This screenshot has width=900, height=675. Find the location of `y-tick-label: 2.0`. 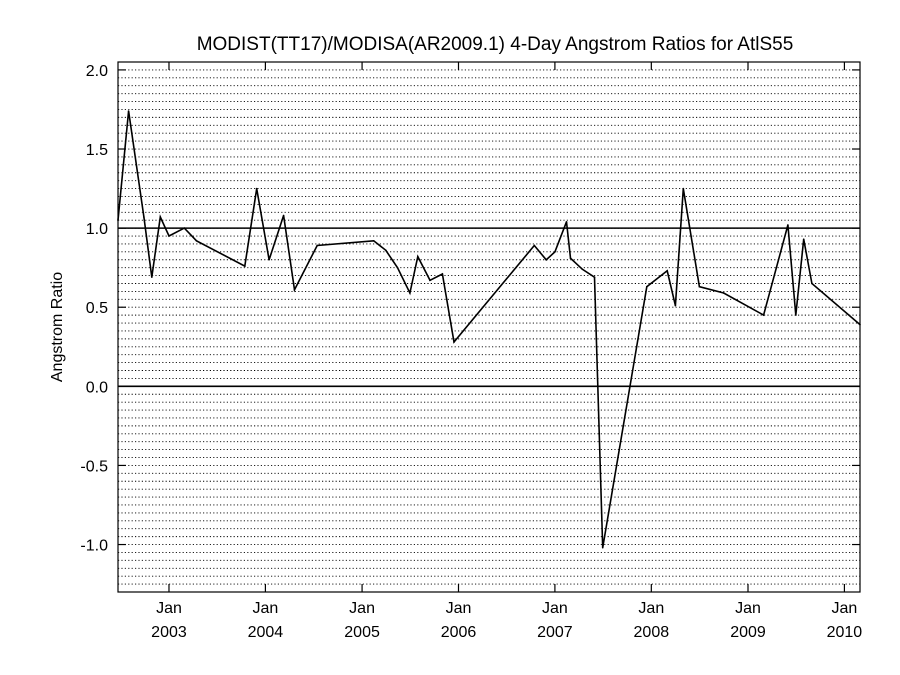

y-tick-label: 2.0 is located at coordinates (97, 71).